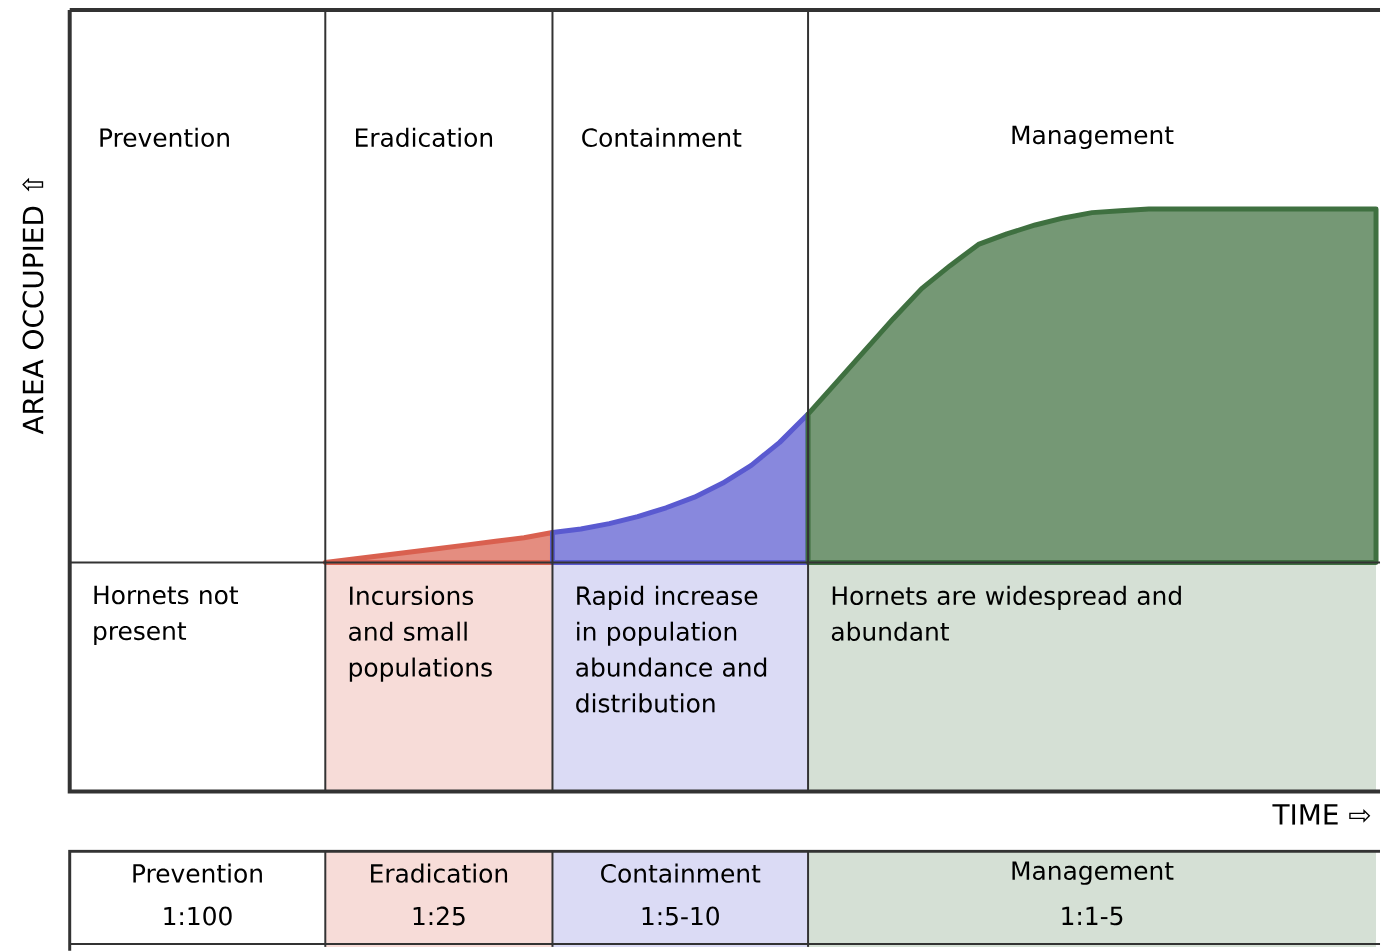  Describe the element at coordinates (1092, 916) in the screenshot. I see `text: 1:1-5` at that location.